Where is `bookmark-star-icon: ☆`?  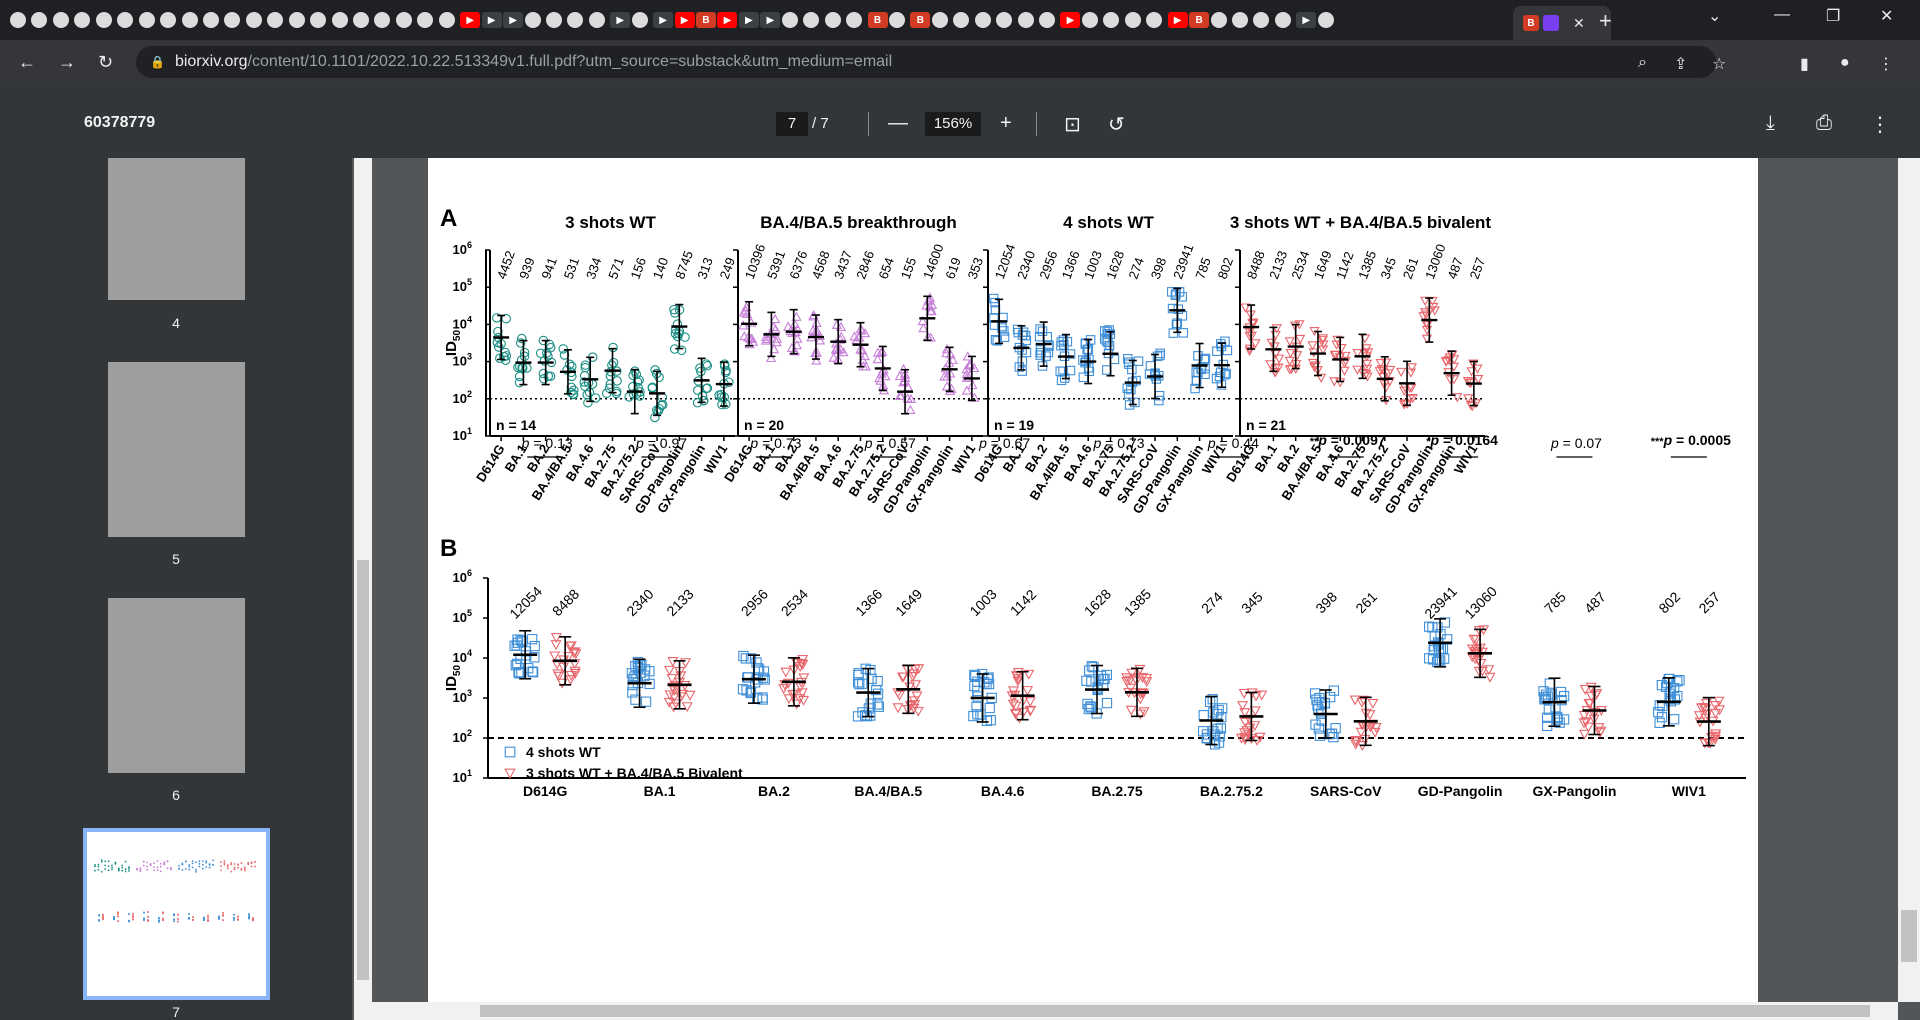 bookmark-star-icon: ☆ is located at coordinates (1719, 64).